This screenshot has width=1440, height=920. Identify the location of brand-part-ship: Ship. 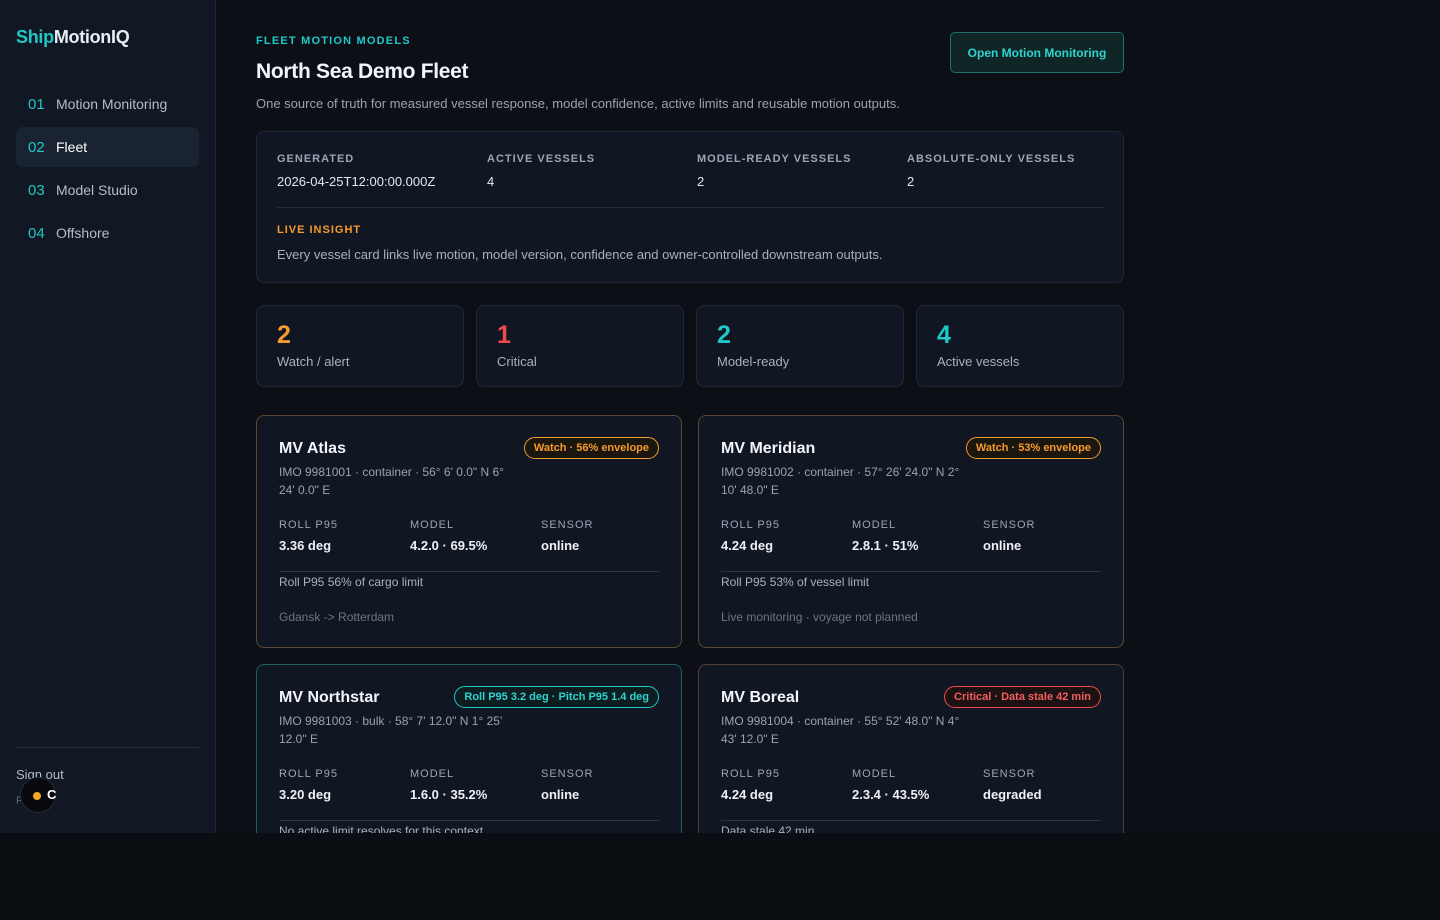
(35, 37).